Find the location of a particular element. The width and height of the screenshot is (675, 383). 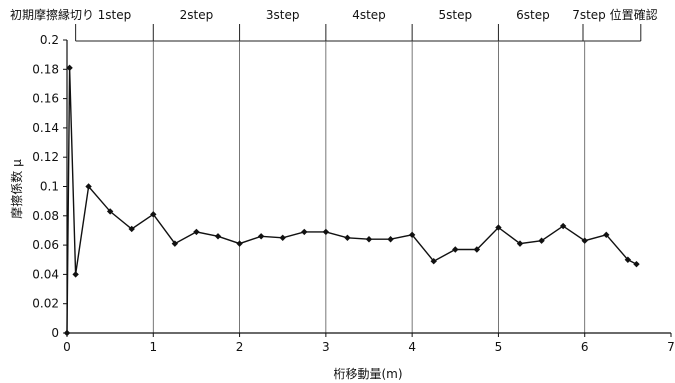

x-tick-label: 0 is located at coordinates (67, 347).